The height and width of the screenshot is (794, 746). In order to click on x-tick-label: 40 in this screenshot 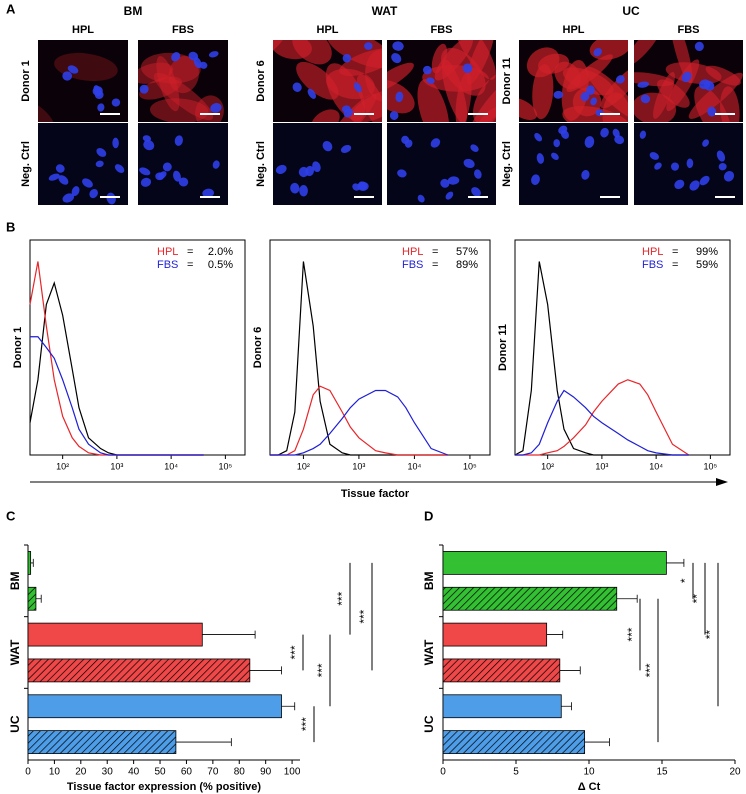, I will do `click(134, 772)`.